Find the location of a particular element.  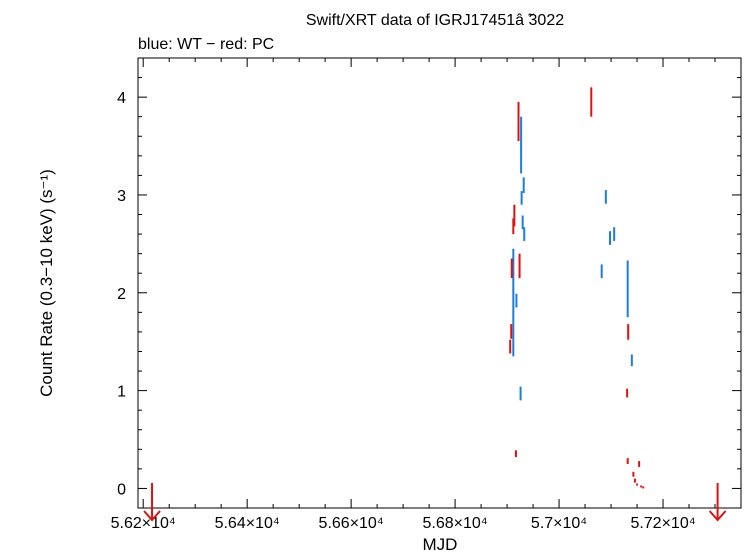

x-tick-label: 5.66×10⁴ is located at coordinates (351, 523).